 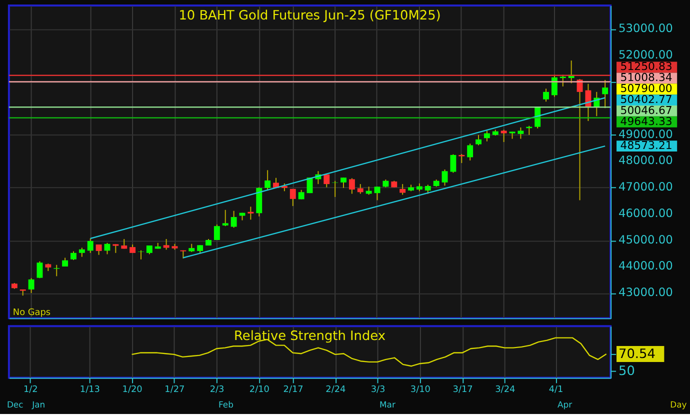 What do you see at coordinates (462, 390) in the screenshot?
I see `x-tick-label: 3/17` at bounding box center [462, 390].